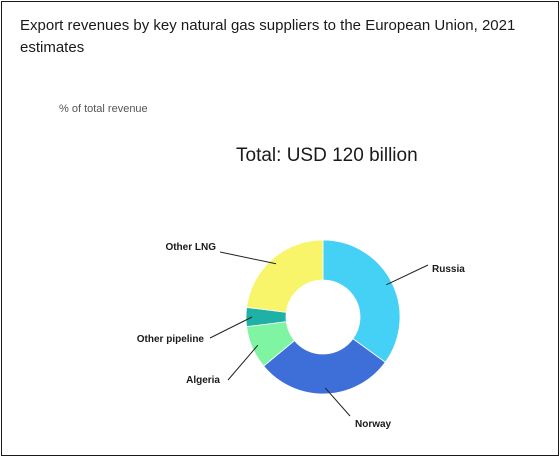 Image resolution: width=560 pixels, height=457 pixels. What do you see at coordinates (324, 366) in the screenshot?
I see `slice-norway` at bounding box center [324, 366].